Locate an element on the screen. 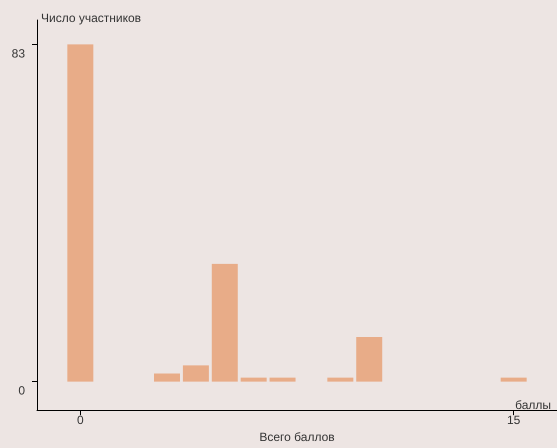 The height and width of the screenshot is (448, 557). y-axis-title: Число участников is located at coordinates (91, 18).